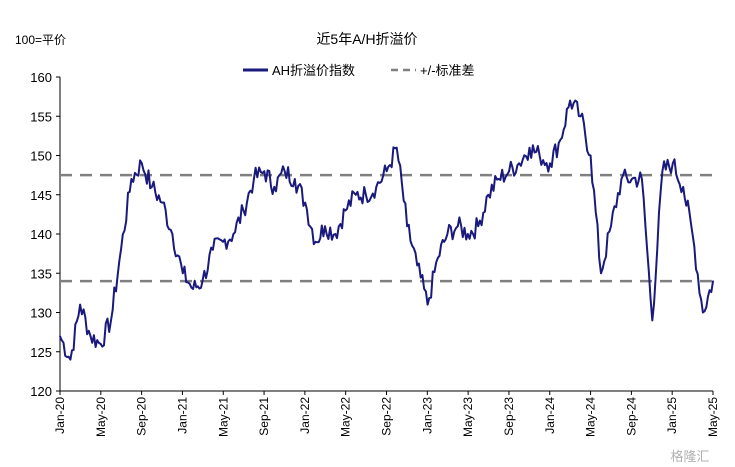  I want to click on x-tick-label: Jan-21, so click(182, 415).